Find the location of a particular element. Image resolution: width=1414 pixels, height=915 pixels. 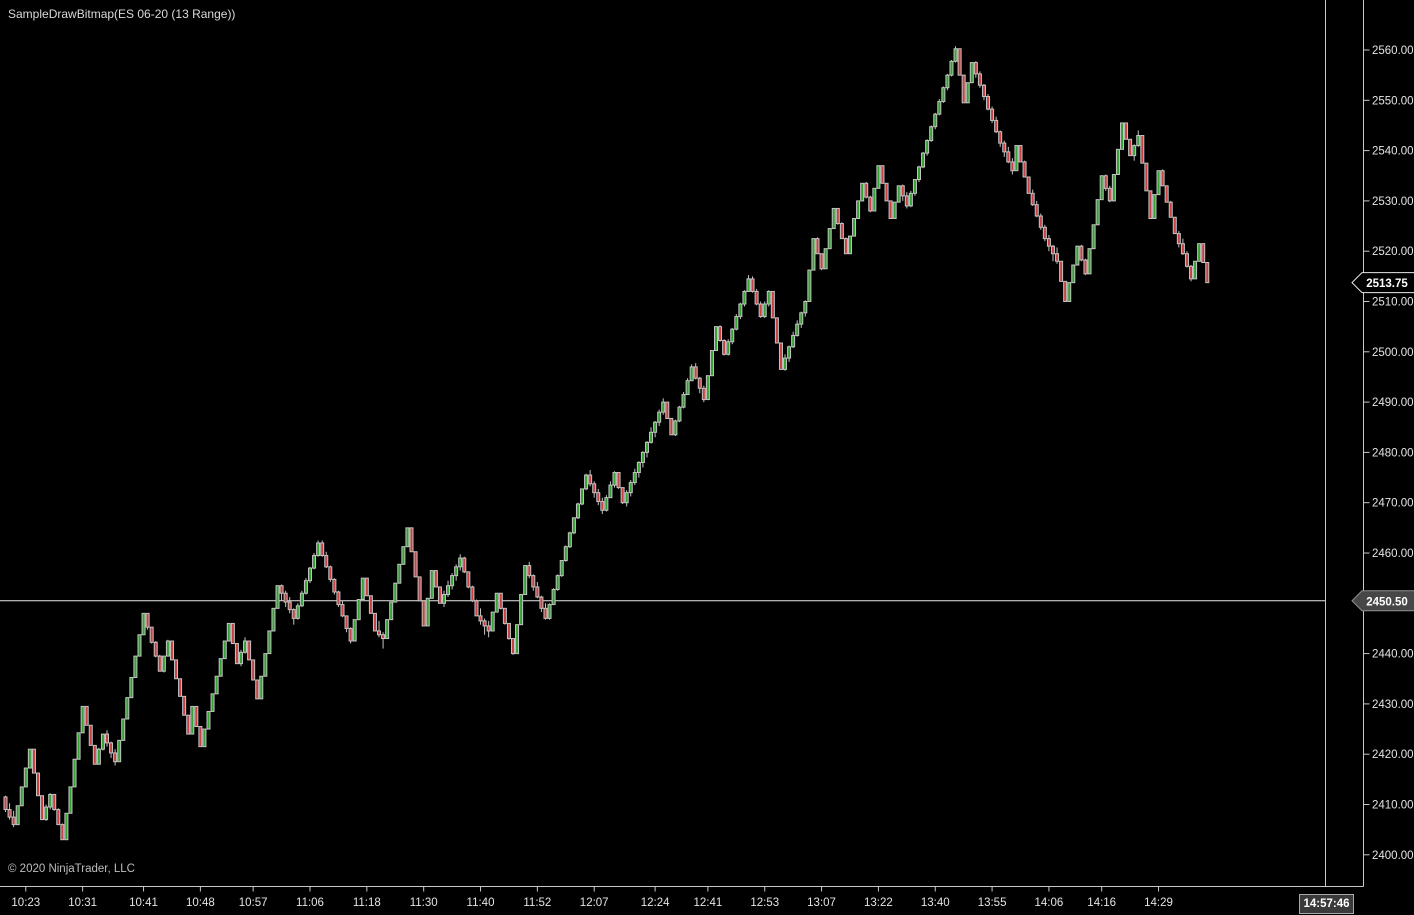

x-axis-label: 10:31 is located at coordinates (82, 903).